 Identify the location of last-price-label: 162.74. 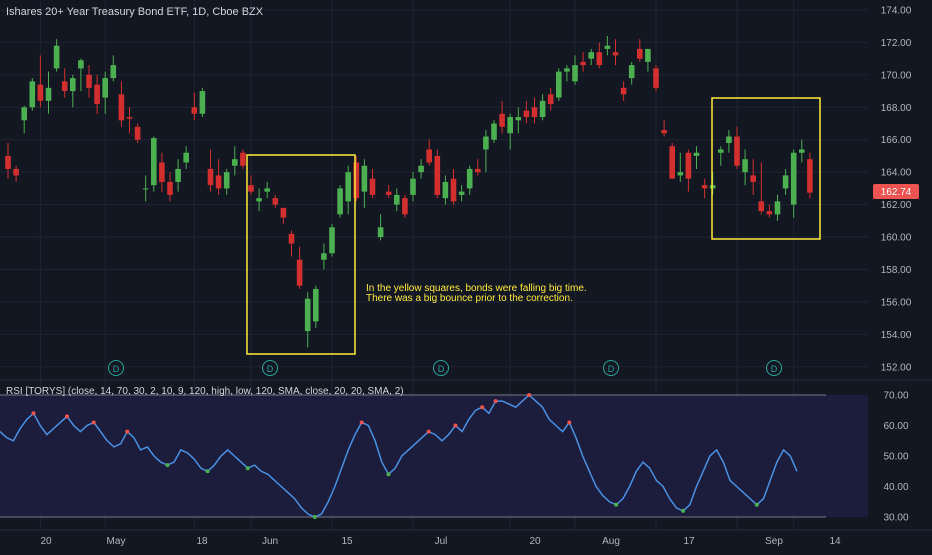
(896, 192).